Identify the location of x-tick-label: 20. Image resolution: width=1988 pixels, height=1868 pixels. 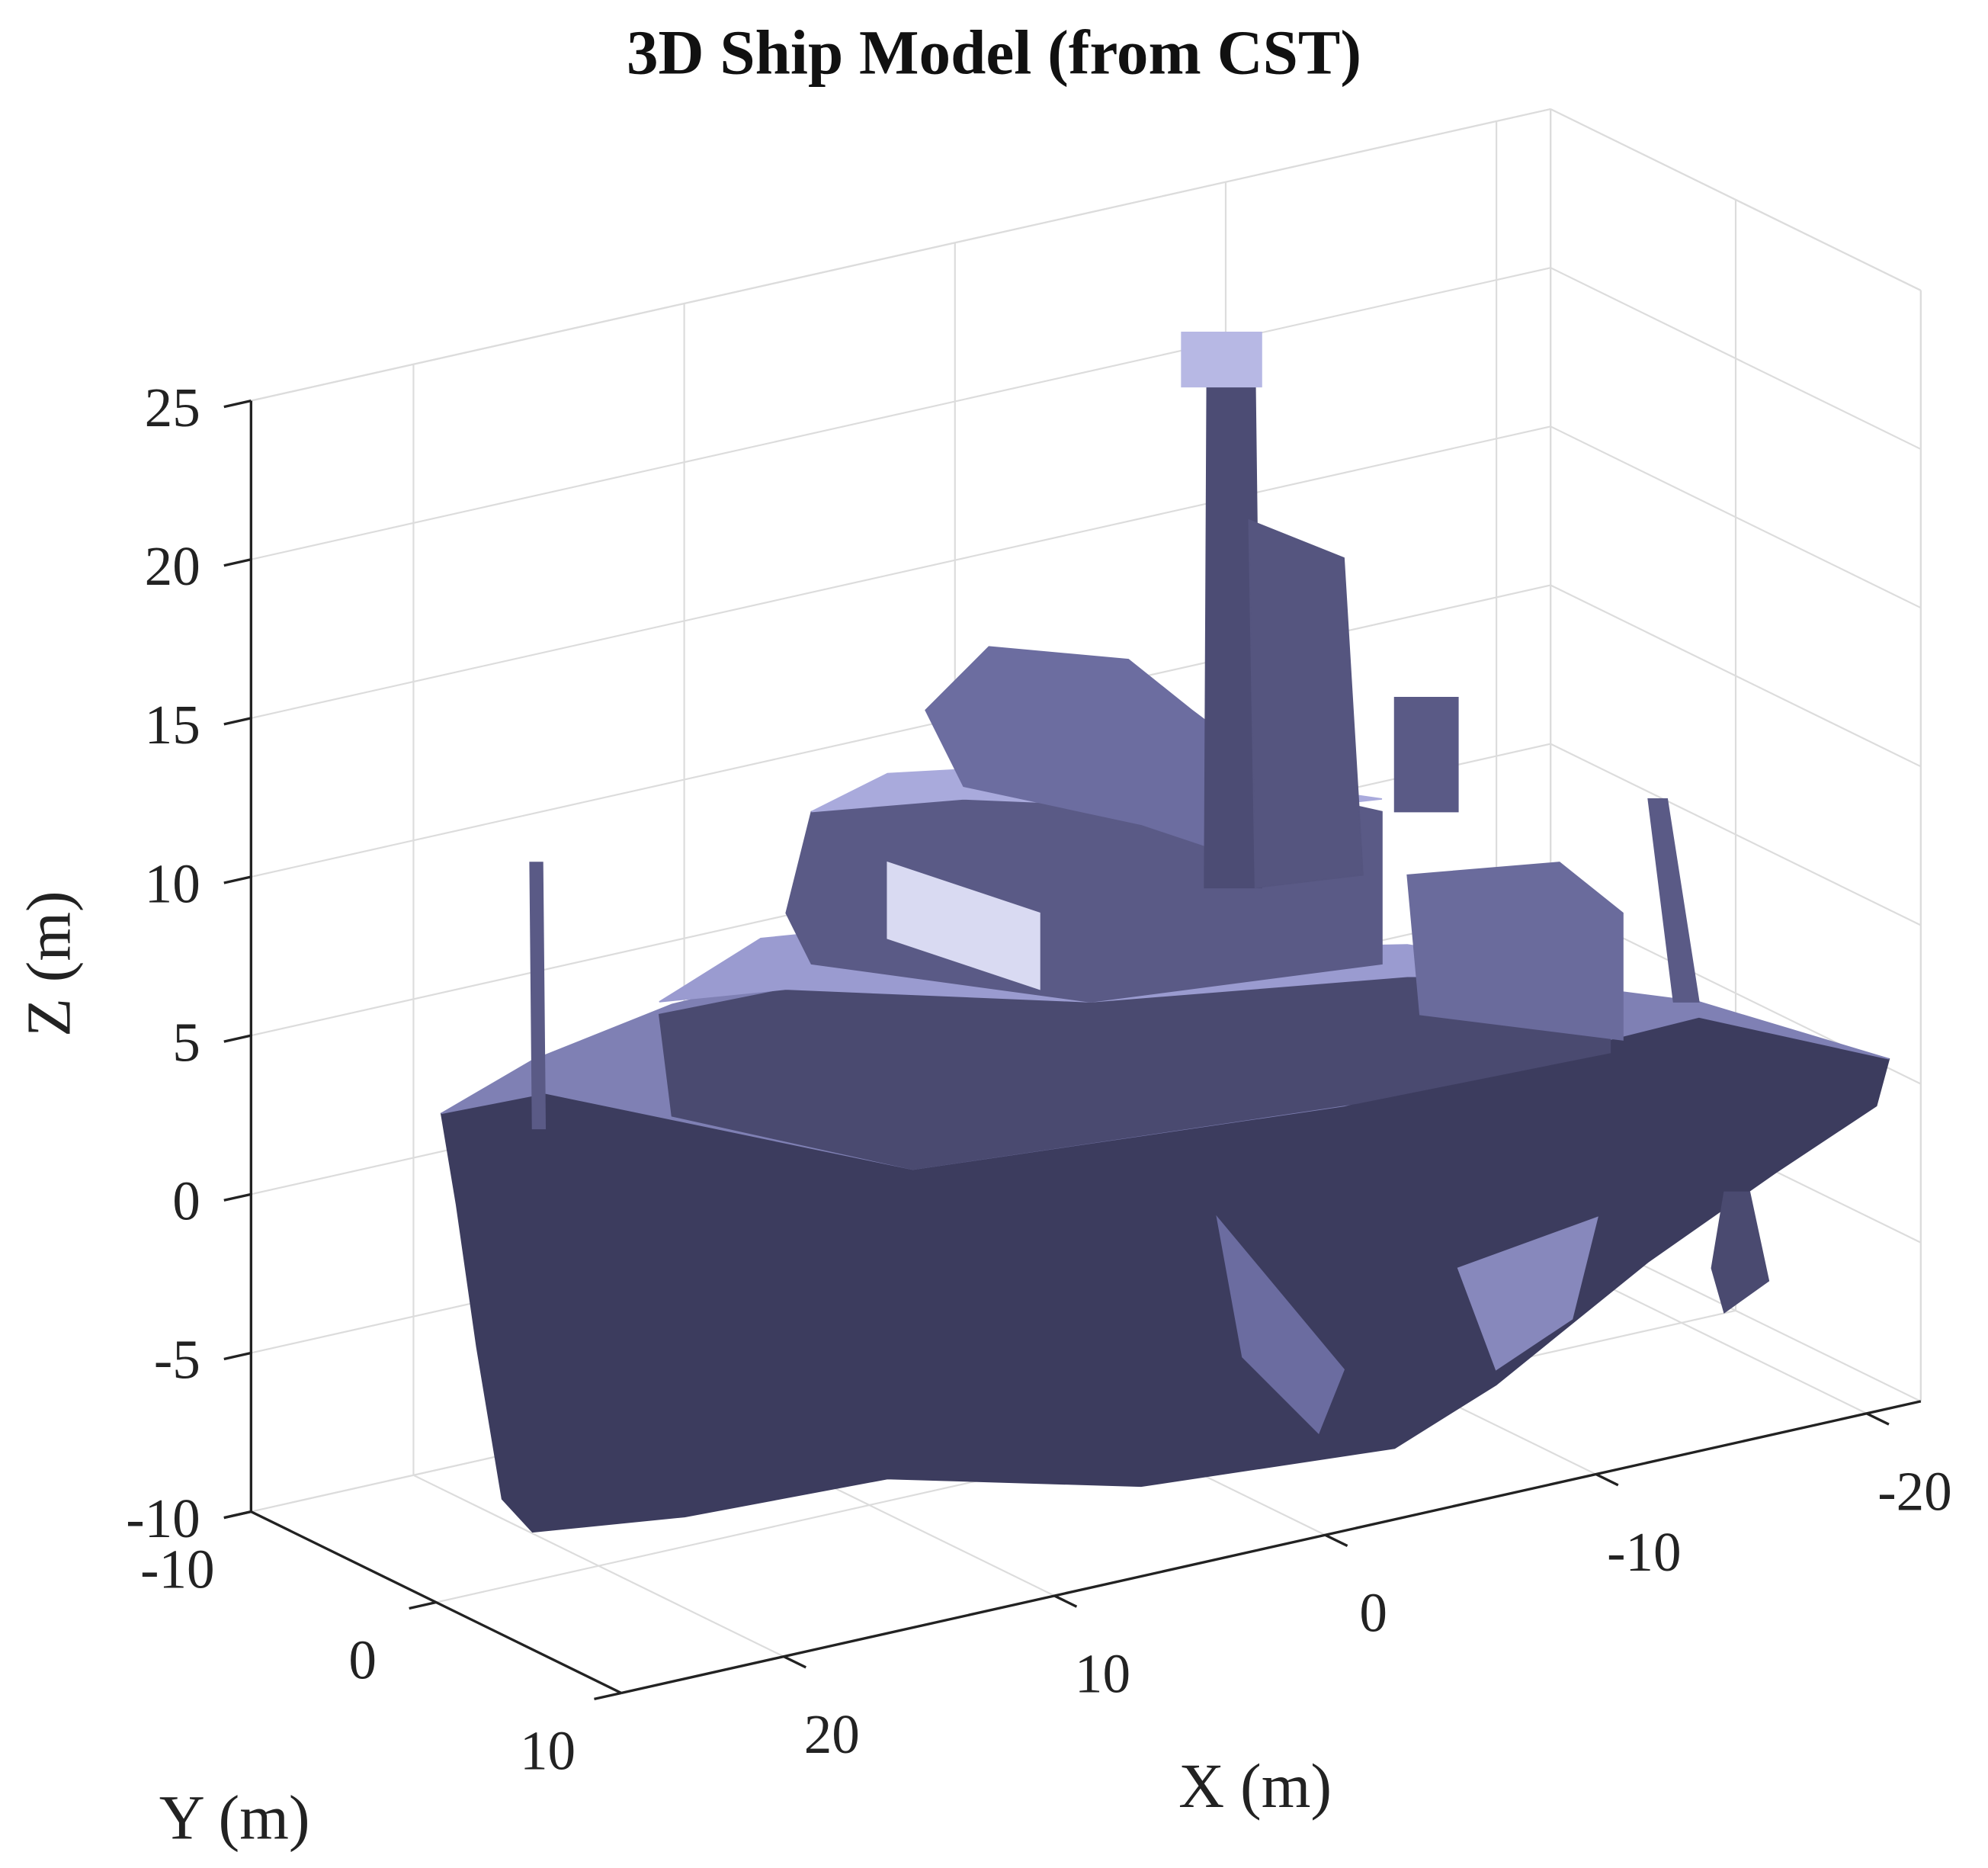
(832, 1734).